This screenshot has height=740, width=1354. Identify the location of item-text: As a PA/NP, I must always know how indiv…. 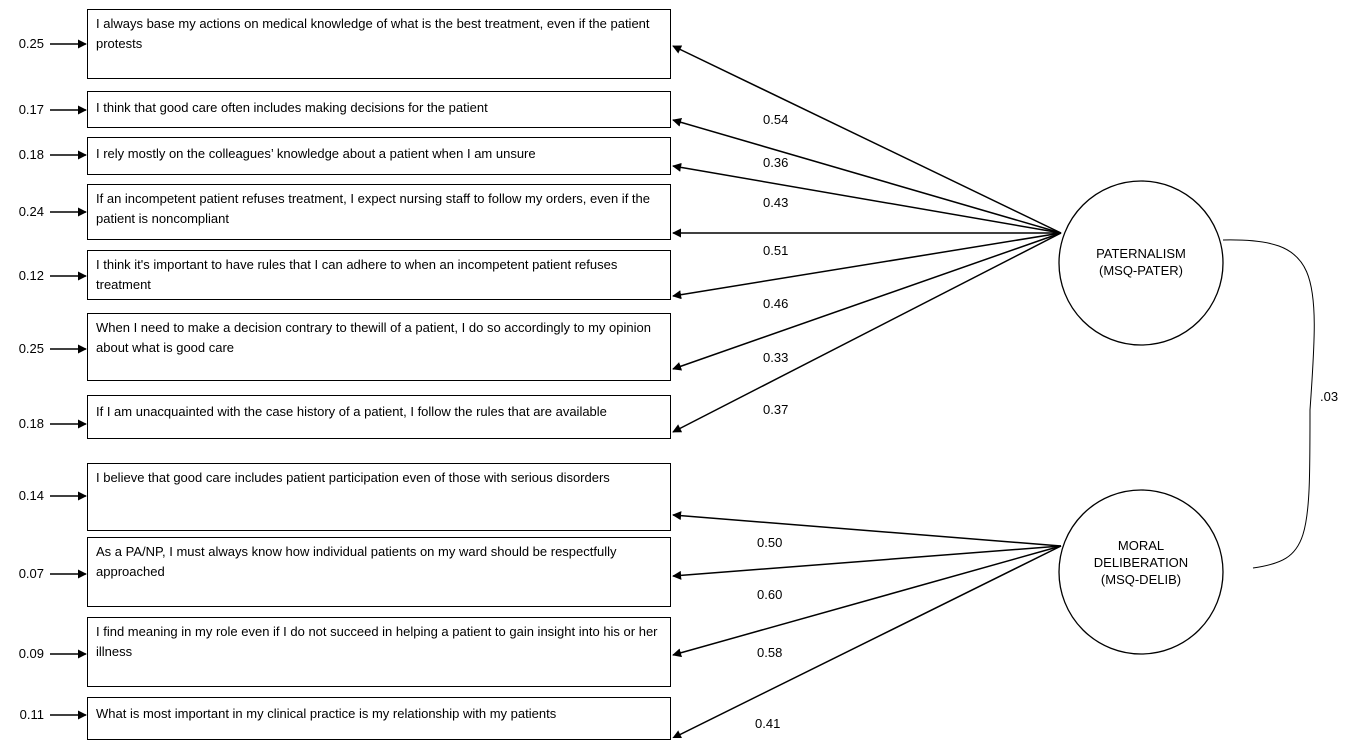
(356, 561).